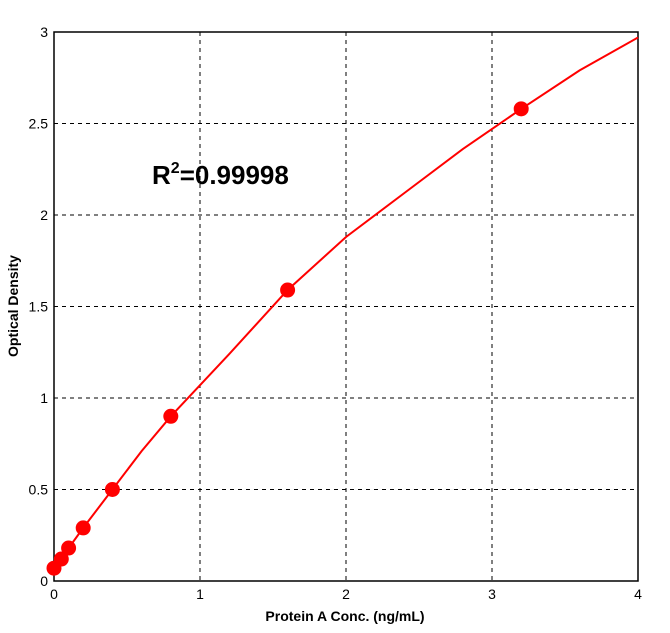 This screenshot has height=633, width=670. Describe the element at coordinates (44, 398) in the screenshot. I see `y-tick-label: 1` at that location.